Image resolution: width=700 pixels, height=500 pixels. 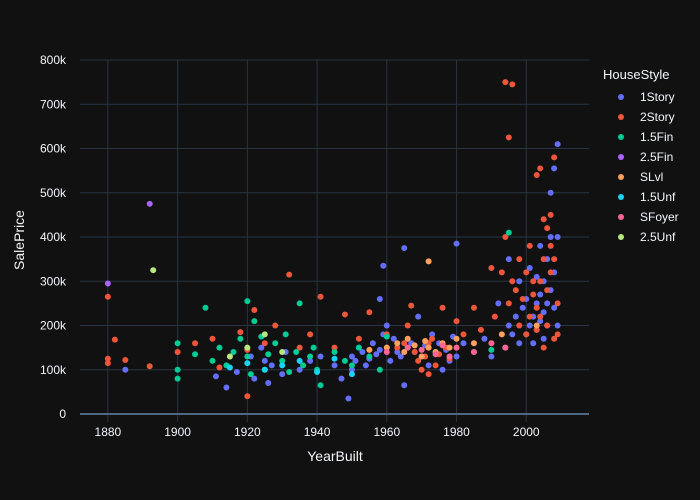 I want to click on legend-label: SFoyer, so click(x=659, y=217).